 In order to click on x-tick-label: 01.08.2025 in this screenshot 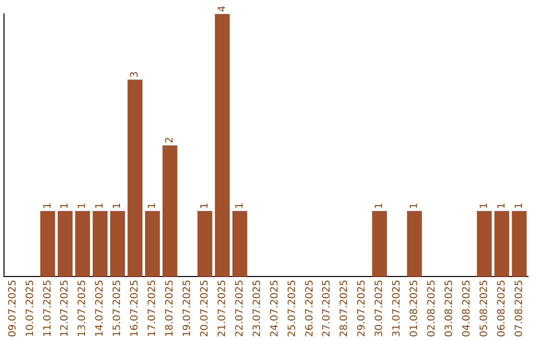, I will do `click(414, 309)`.